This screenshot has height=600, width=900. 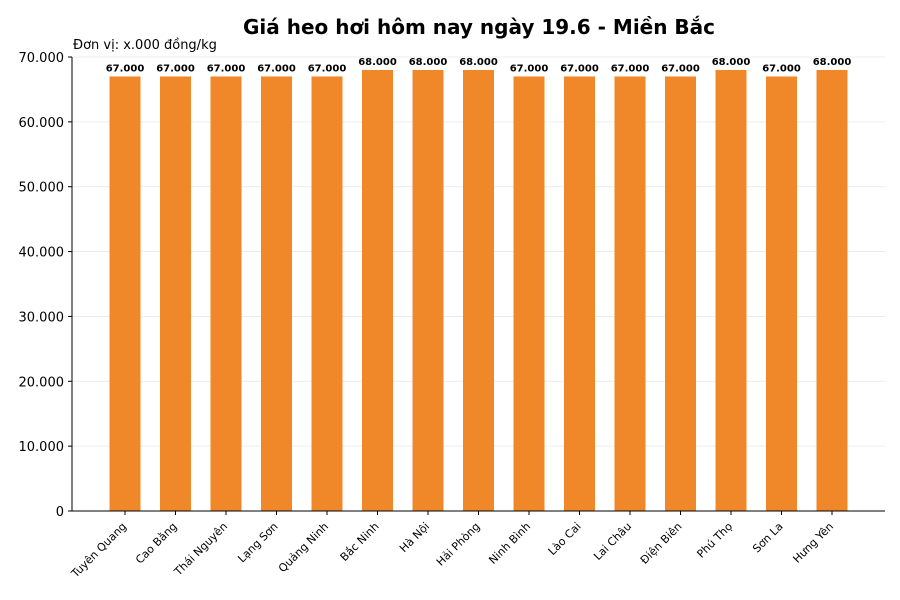 I want to click on y-tick-label: 70.000, so click(x=42, y=58).